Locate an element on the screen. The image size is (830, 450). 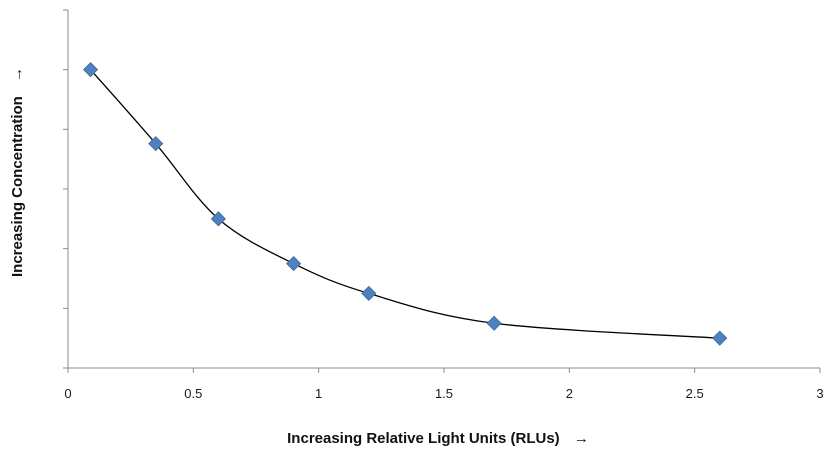
x-tick-labels: 0 0.5 1 1.5 2 2.5 3 is located at coordinates (443, 393).